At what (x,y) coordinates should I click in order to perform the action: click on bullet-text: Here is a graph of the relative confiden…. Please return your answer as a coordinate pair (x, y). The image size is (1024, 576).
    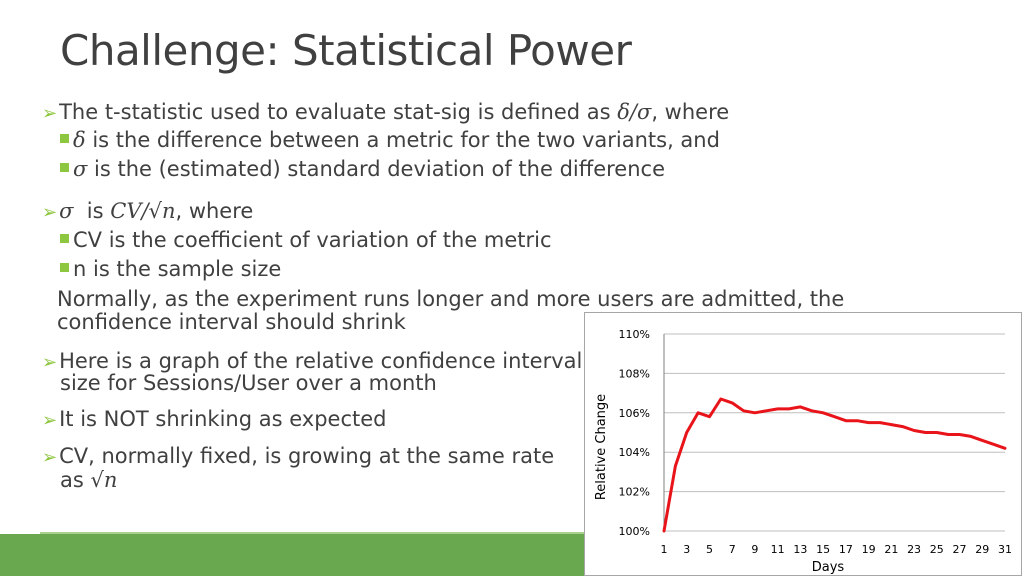
    Looking at the image, I should click on (321, 361).